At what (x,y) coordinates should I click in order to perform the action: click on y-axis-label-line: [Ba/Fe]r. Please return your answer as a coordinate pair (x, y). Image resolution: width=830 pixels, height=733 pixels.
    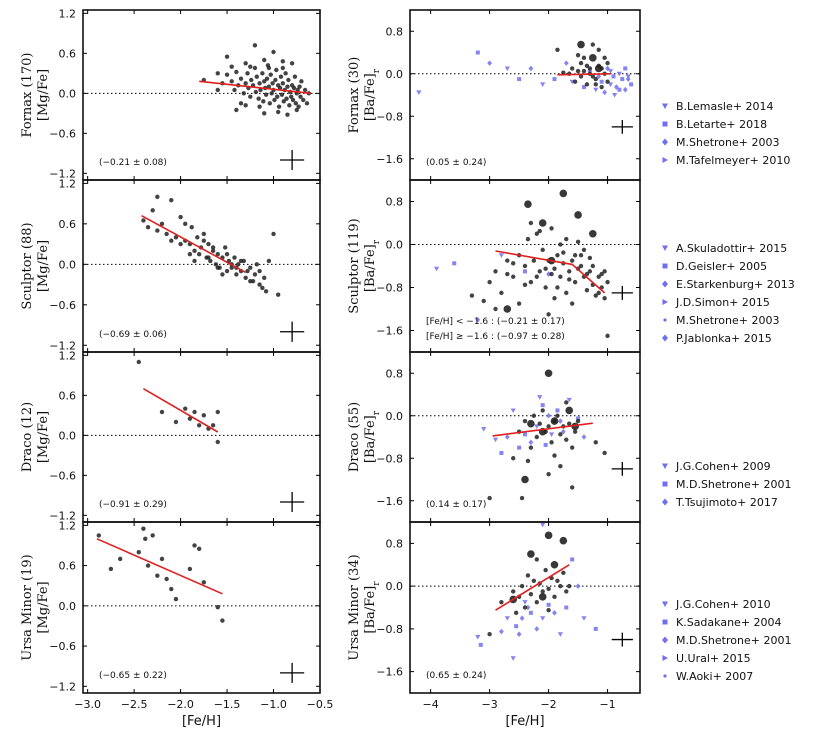
    Looking at the image, I should click on (372, 94).